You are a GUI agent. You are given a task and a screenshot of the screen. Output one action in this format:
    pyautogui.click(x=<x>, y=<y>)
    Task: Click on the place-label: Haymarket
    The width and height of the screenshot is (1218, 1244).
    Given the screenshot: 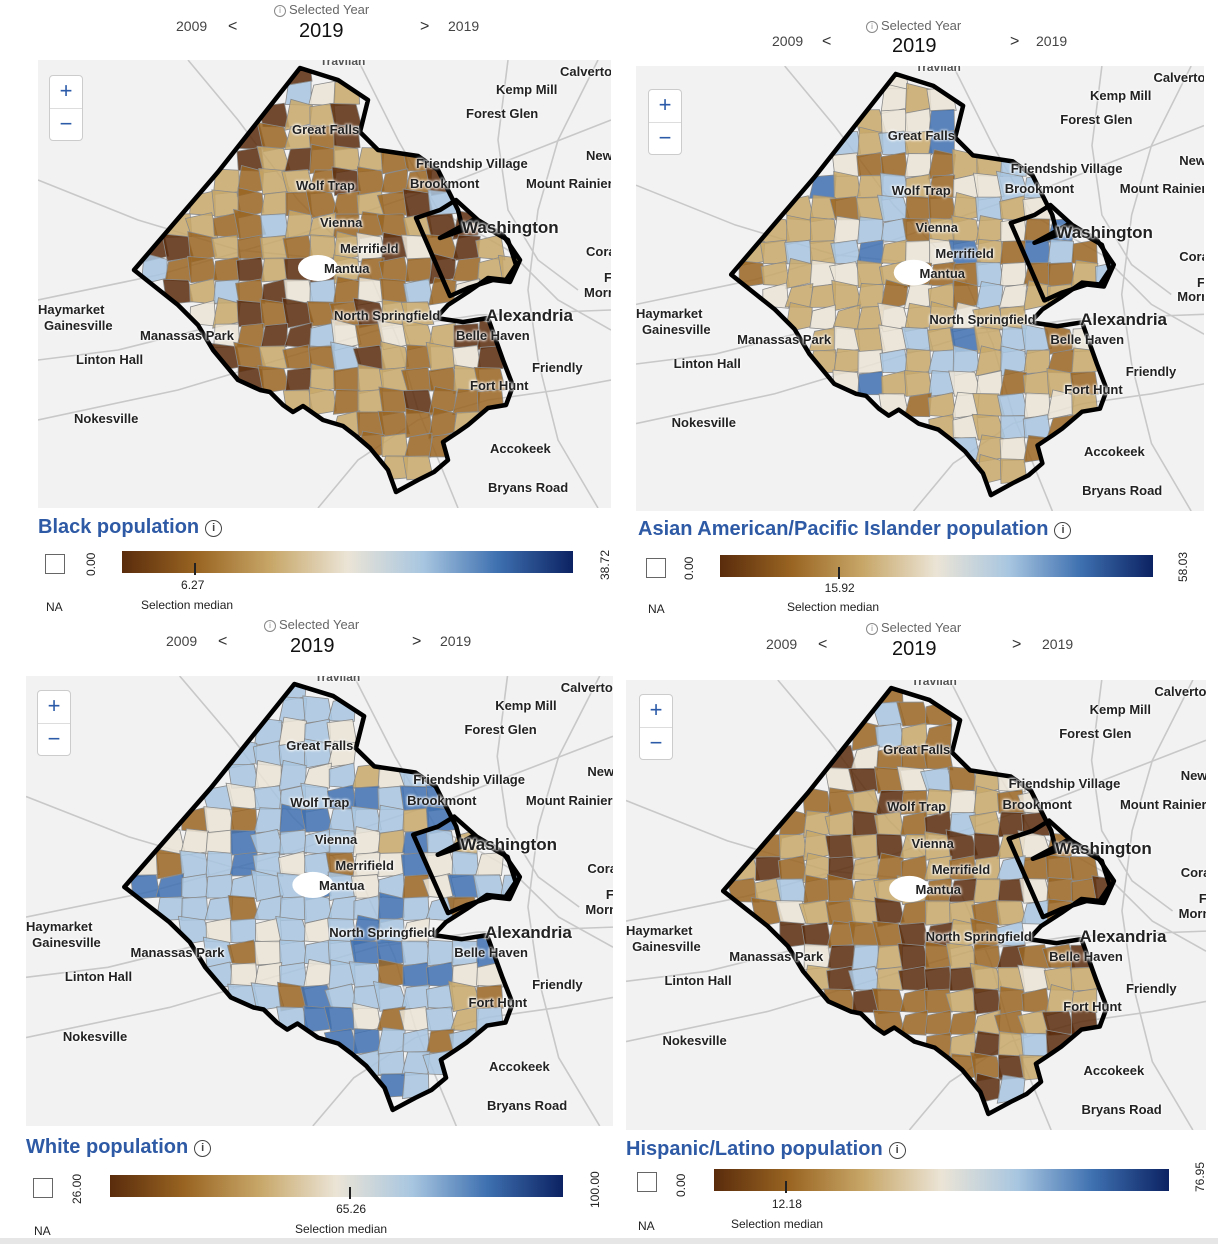 What is the action you would take?
    pyautogui.click(x=669, y=314)
    